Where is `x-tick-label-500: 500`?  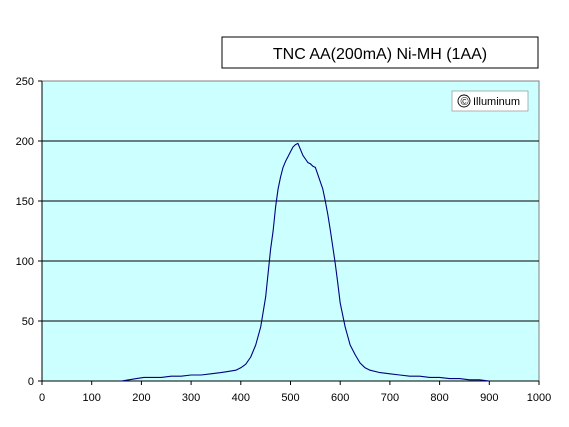
x-tick-label-500: 500 is located at coordinates (290, 398).